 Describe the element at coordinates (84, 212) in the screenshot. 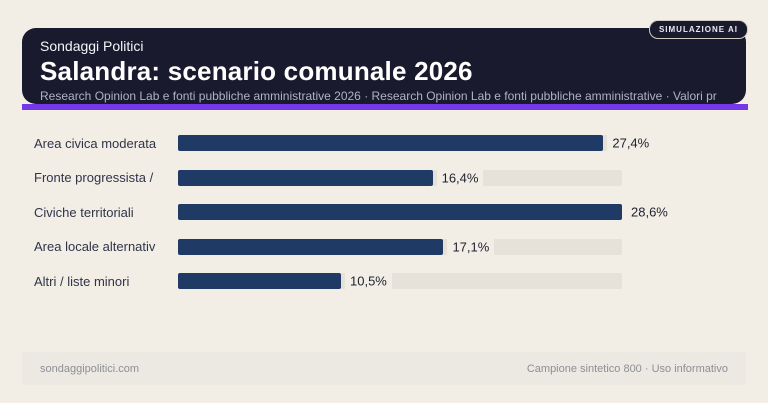

I see `category-label: Civiche territoriali` at that location.